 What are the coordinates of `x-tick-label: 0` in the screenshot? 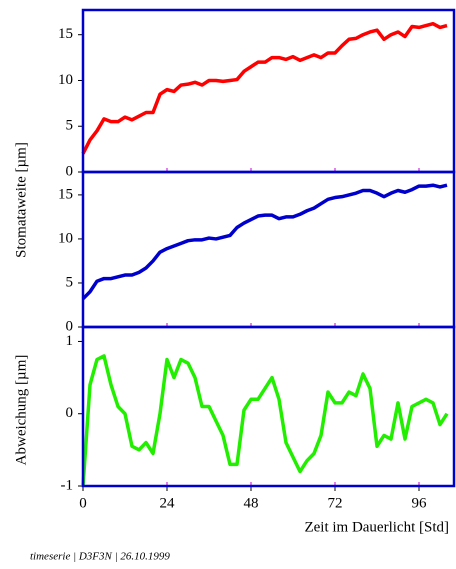 It's located at (83, 503).